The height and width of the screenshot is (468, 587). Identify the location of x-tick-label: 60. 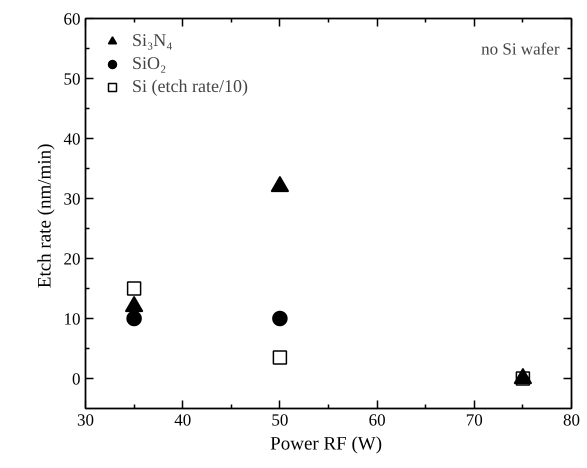
(377, 420).